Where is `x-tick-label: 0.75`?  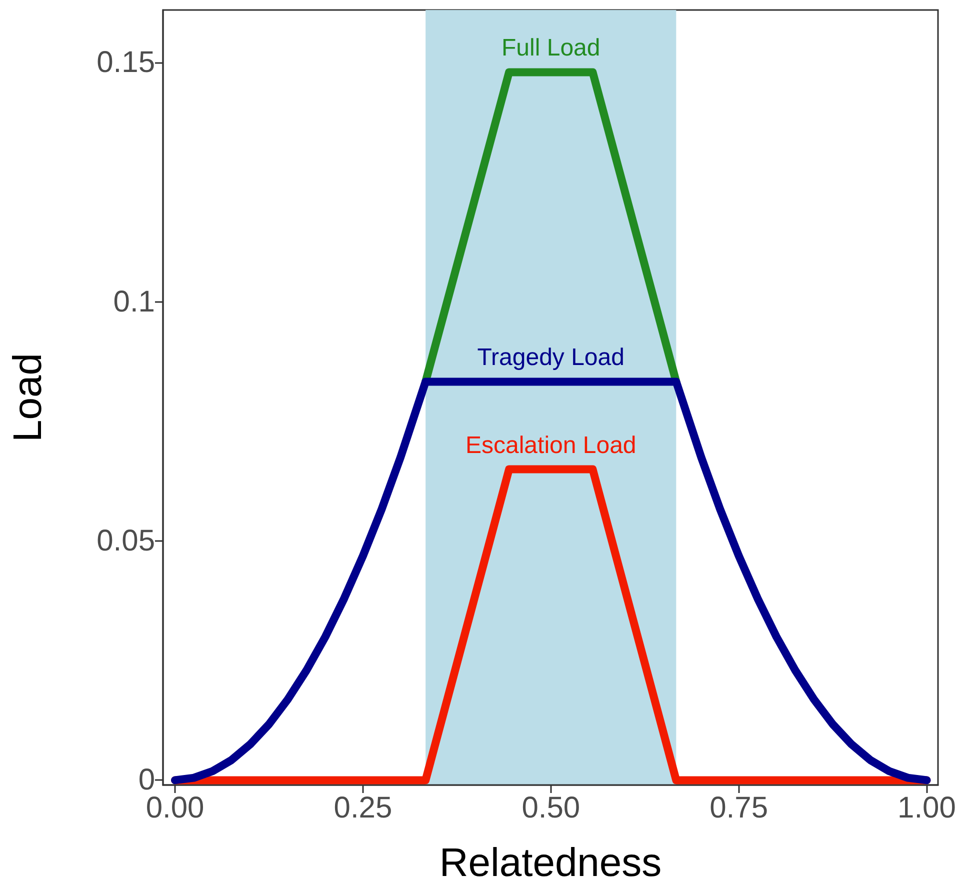
x-tick-label: 0.75 is located at coordinates (739, 808).